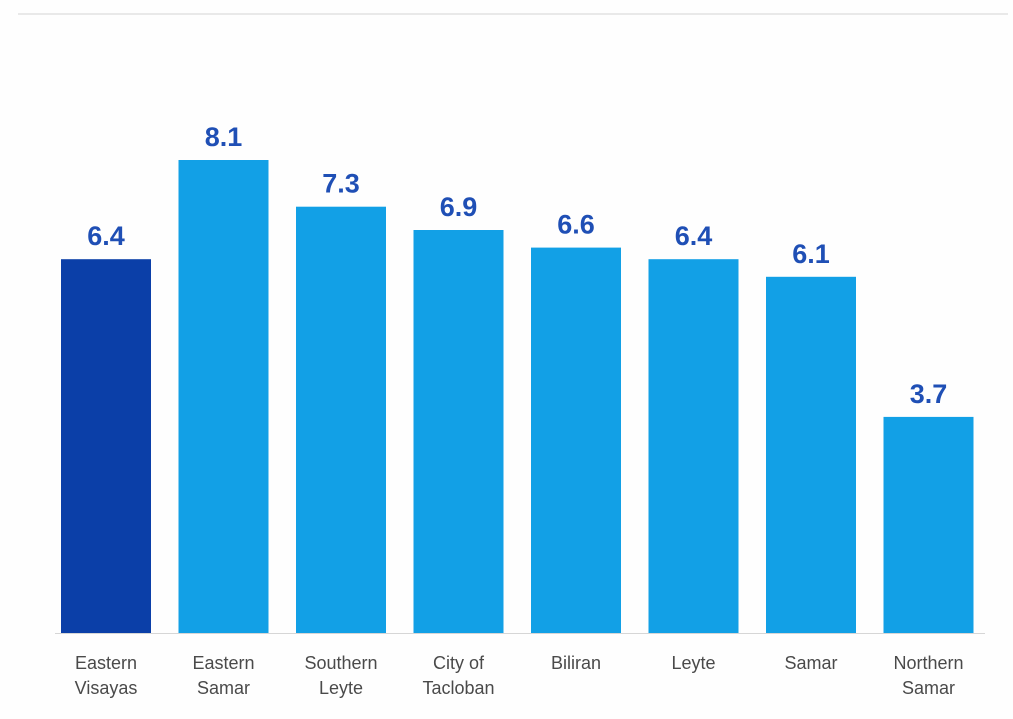 The image size is (1013, 719). Describe the element at coordinates (576, 225) in the screenshot. I see `value-label: 6.6` at that location.